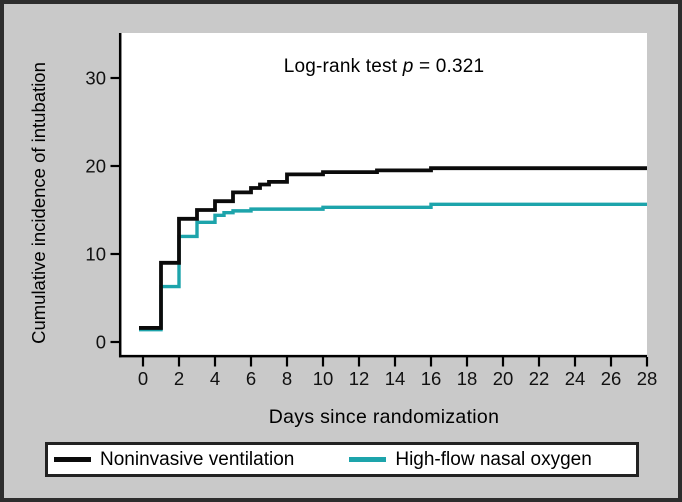 The width and height of the screenshot is (682, 502). I want to click on x-tick-label: 4, so click(215, 378).